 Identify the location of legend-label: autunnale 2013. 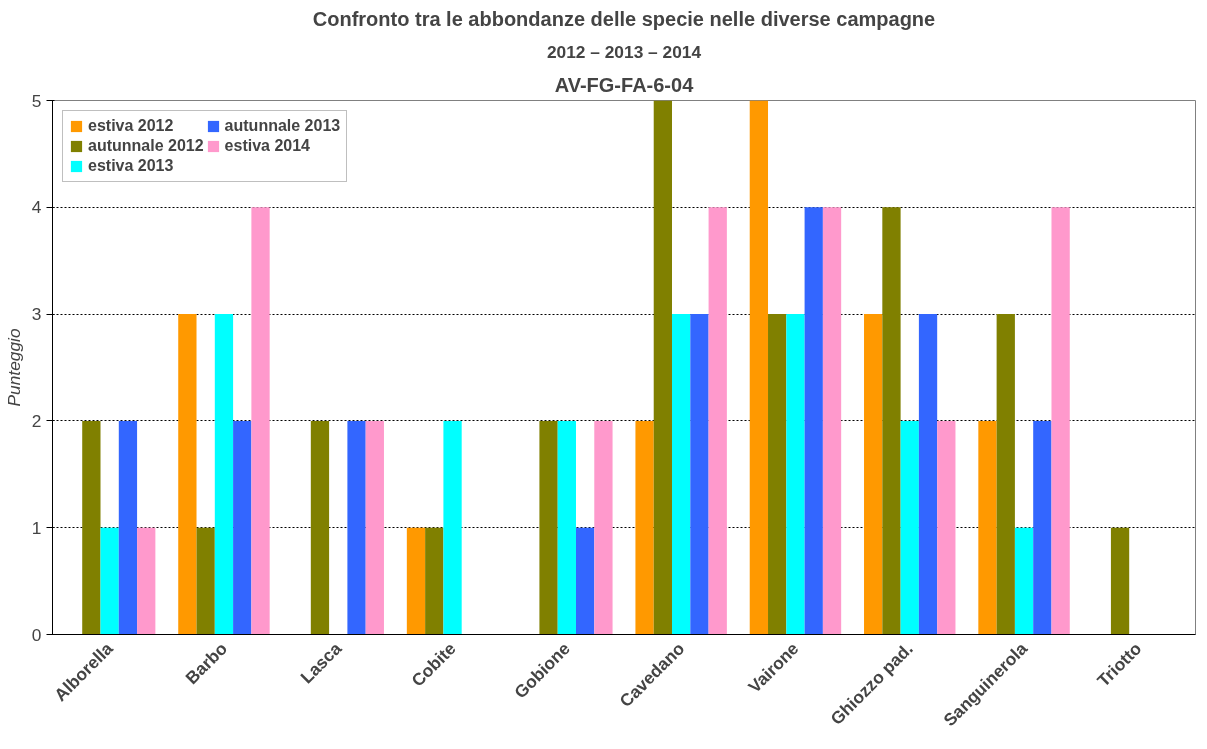
(282, 126).